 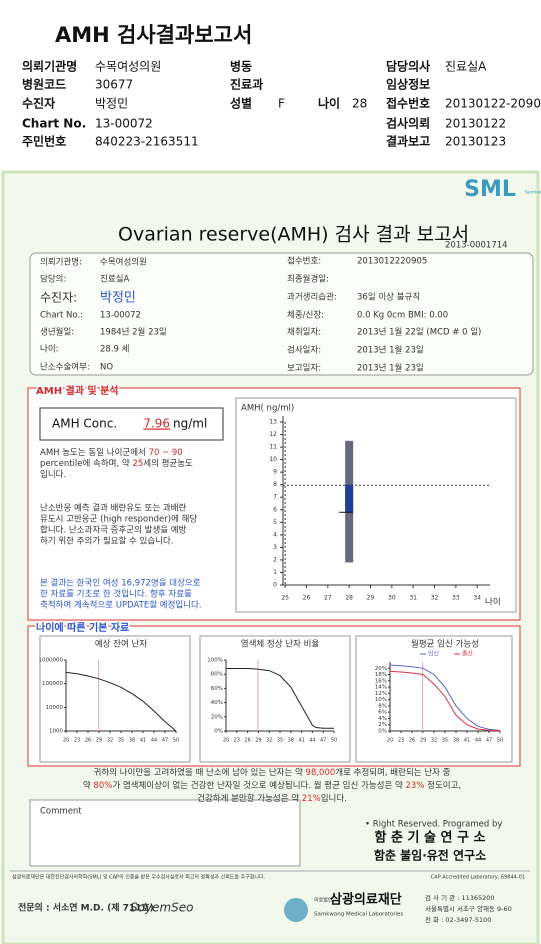 What do you see at coordinates (147, 142) in the screenshot?
I see `text: 840223-2163511` at bounding box center [147, 142].